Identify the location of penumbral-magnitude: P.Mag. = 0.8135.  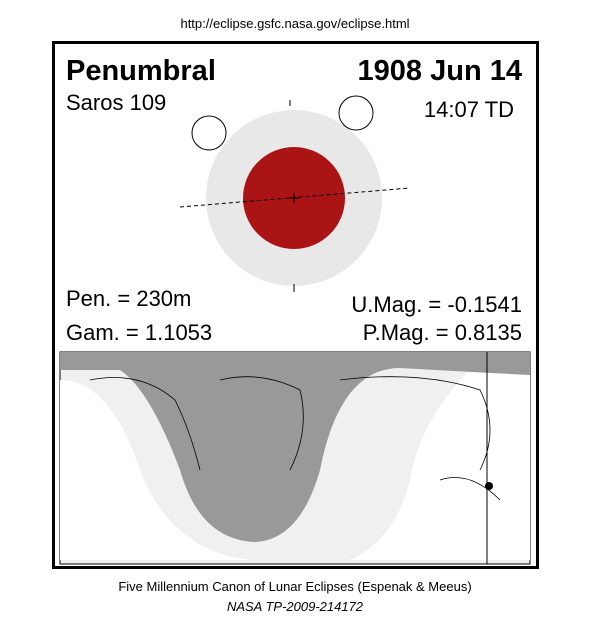
(442, 332).